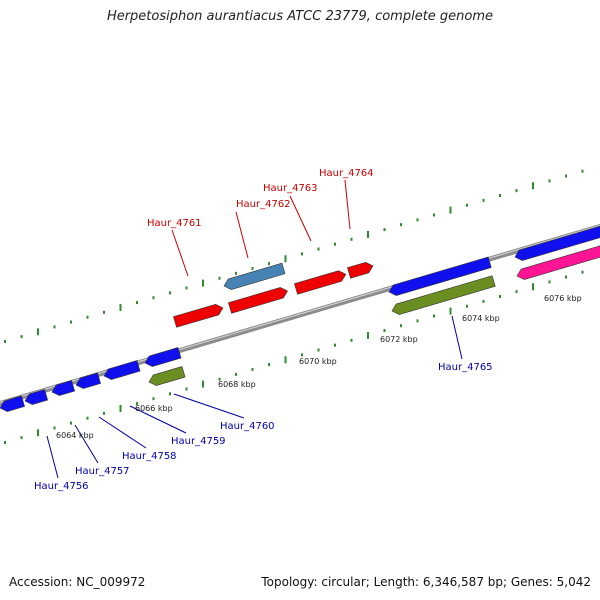 This screenshot has height=600, width=600. Describe the element at coordinates (300, 218) in the screenshot. I see `label-haur-4763-leader` at that location.